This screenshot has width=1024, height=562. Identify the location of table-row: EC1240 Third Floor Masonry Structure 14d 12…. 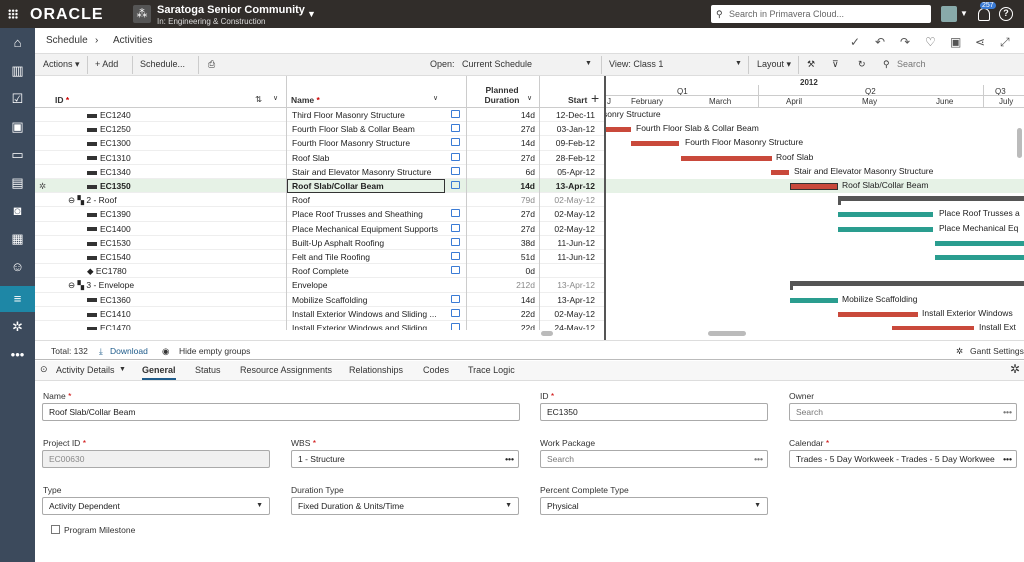
(320, 115).